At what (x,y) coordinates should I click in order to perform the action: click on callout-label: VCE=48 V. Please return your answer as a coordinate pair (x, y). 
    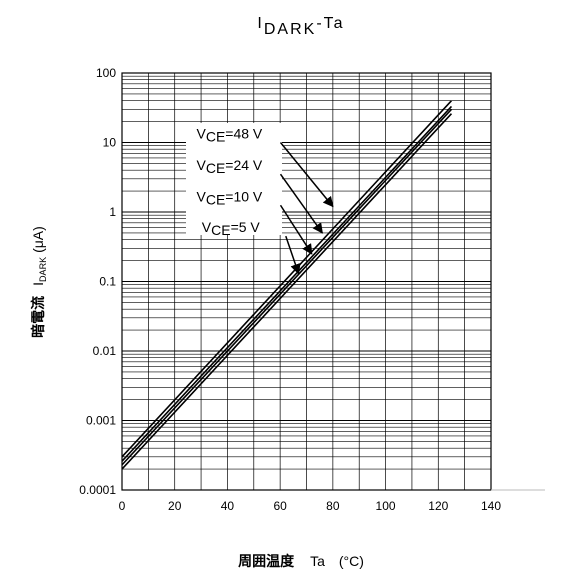
    Looking at the image, I should click on (230, 135).